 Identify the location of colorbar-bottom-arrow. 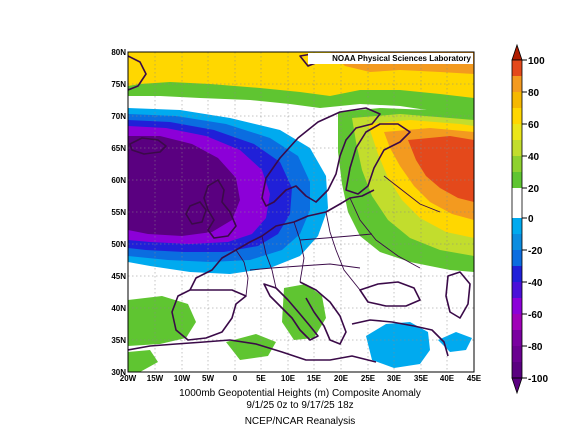
(517, 386).